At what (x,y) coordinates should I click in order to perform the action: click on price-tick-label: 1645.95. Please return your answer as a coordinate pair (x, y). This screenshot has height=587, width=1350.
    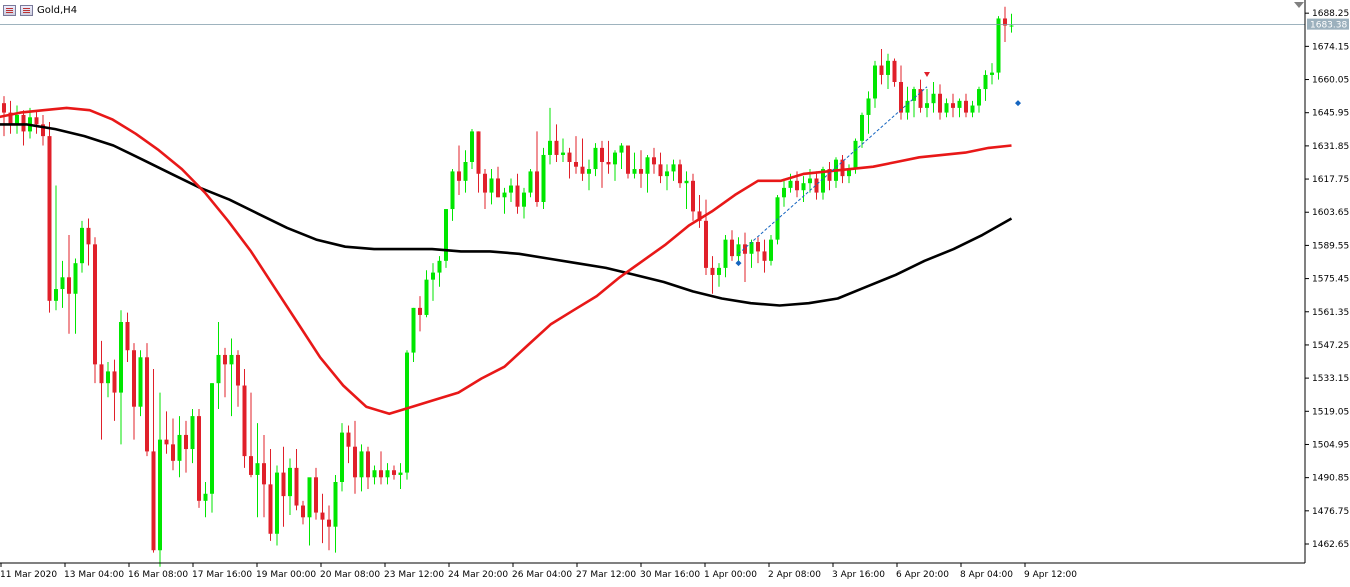
    Looking at the image, I should click on (1330, 114).